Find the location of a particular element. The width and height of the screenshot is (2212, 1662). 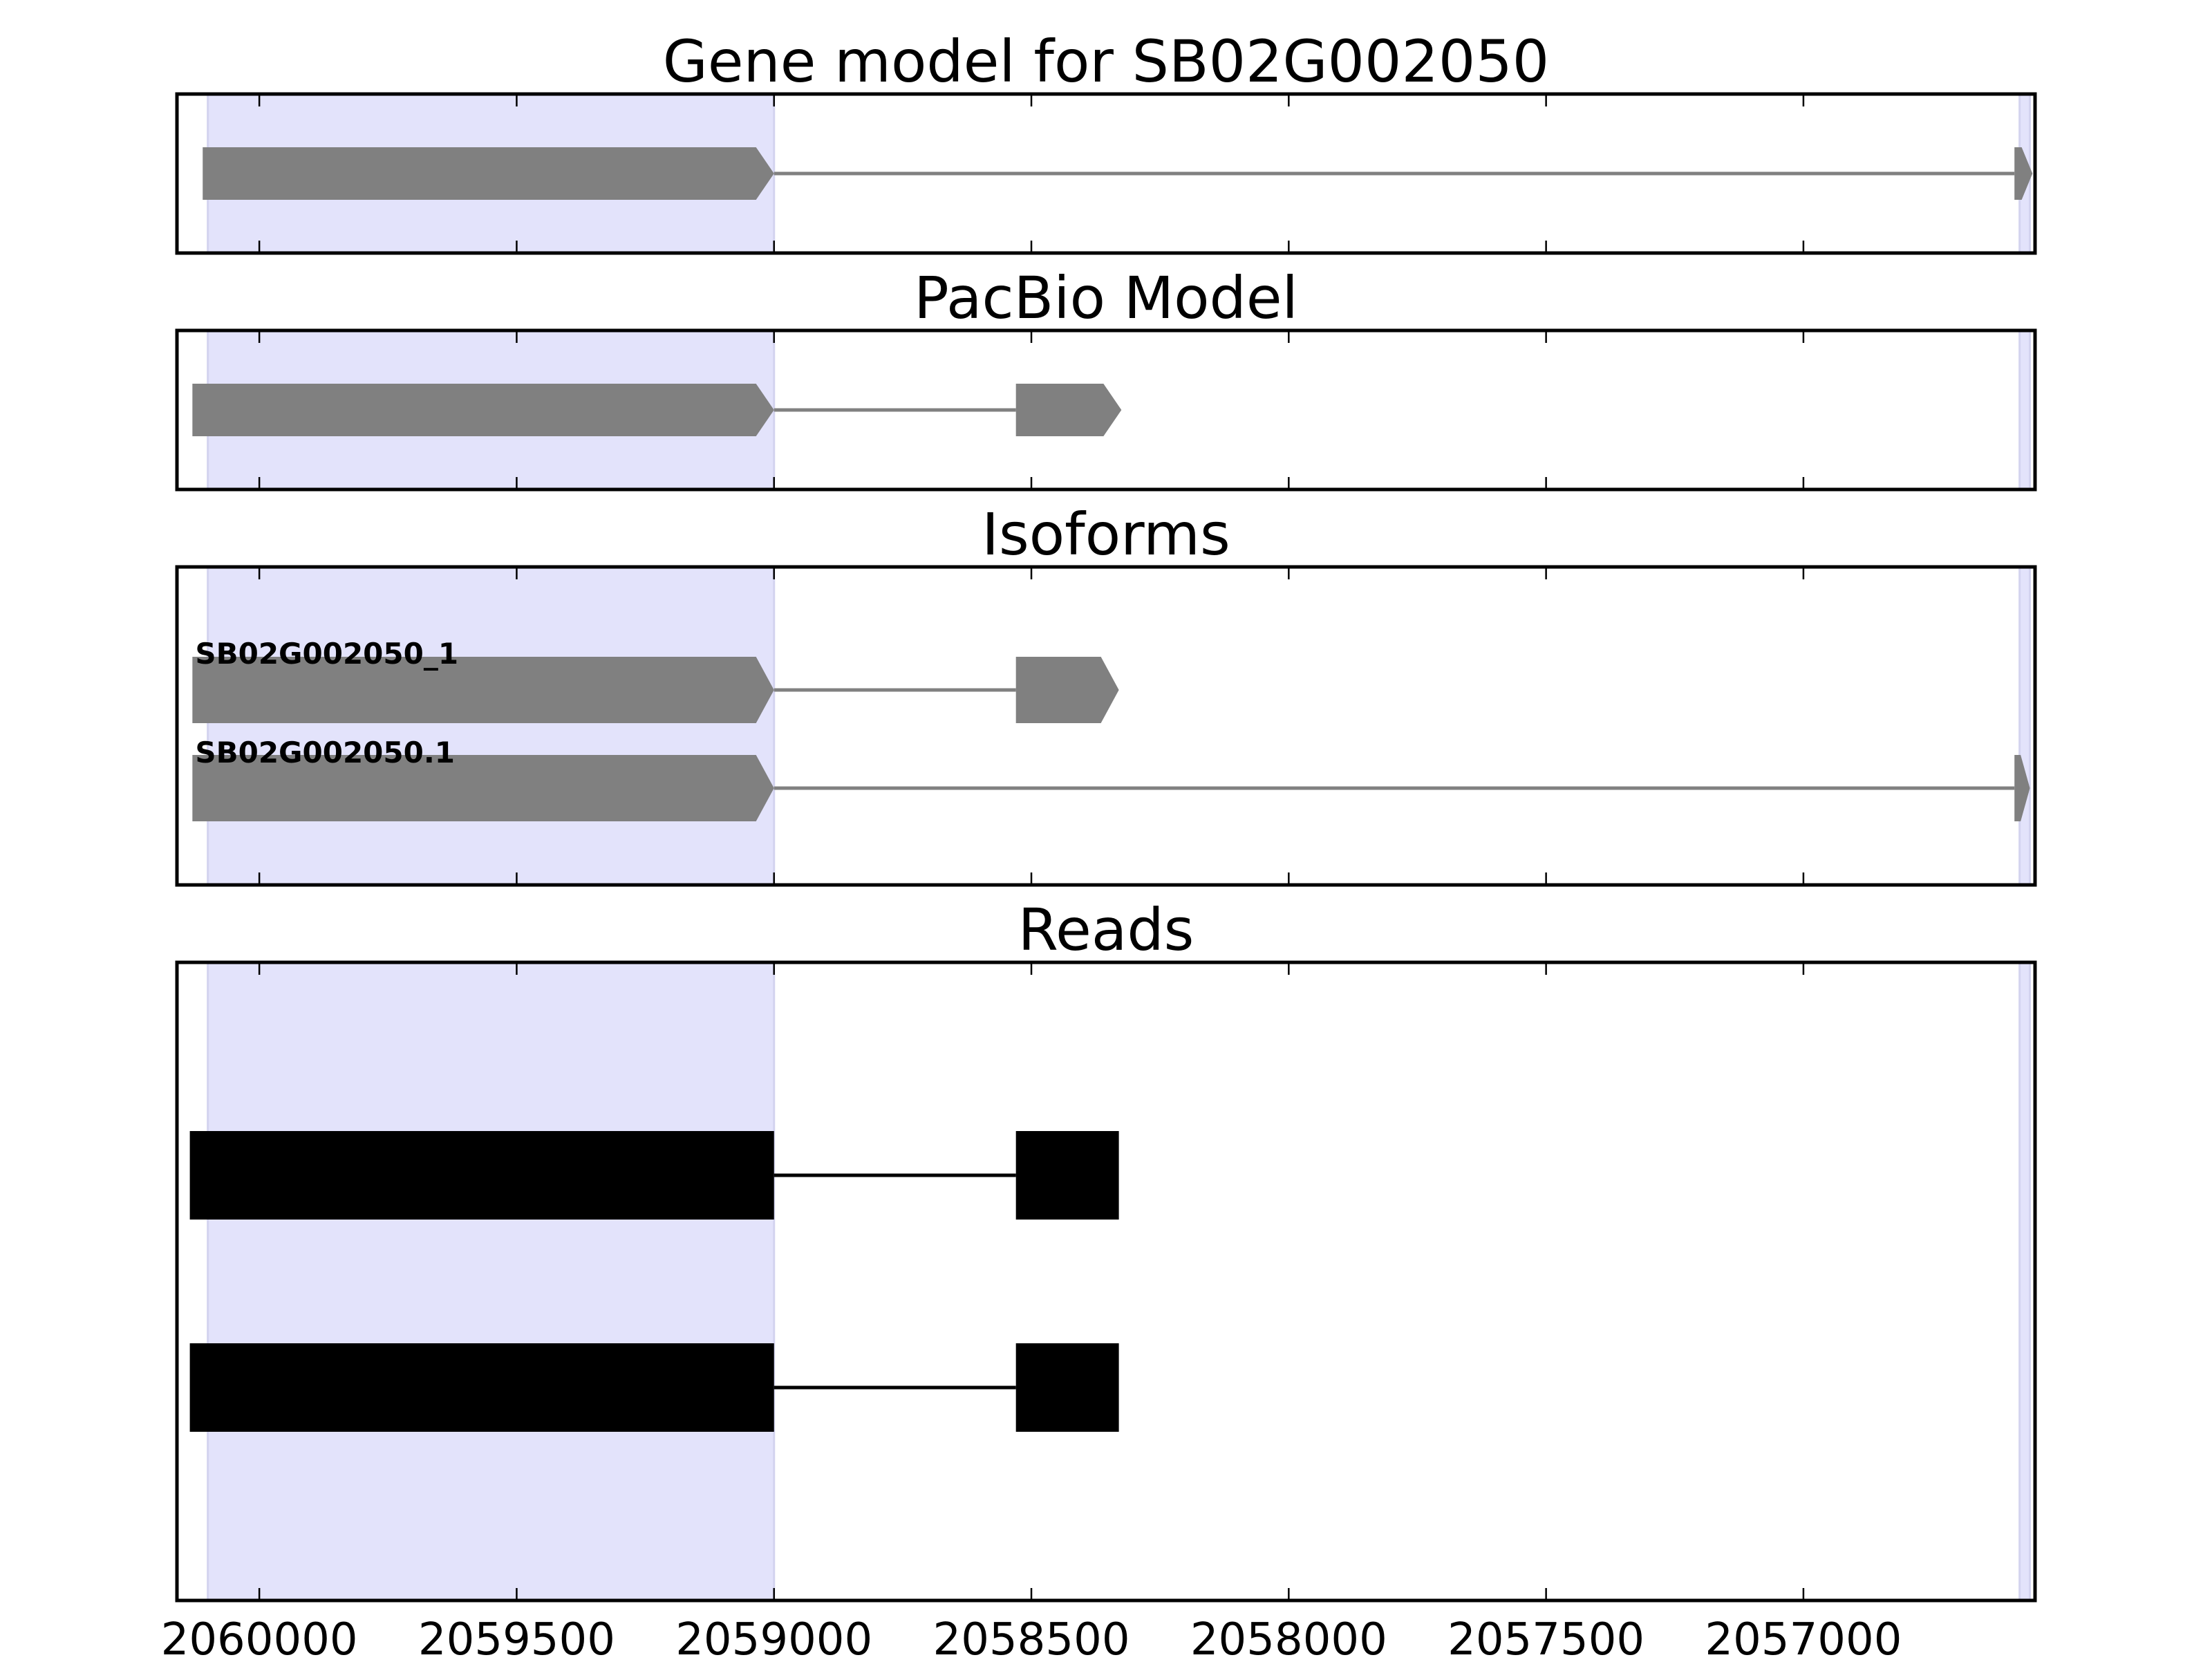

x-tick-label: 2060000 is located at coordinates (259, 1637).